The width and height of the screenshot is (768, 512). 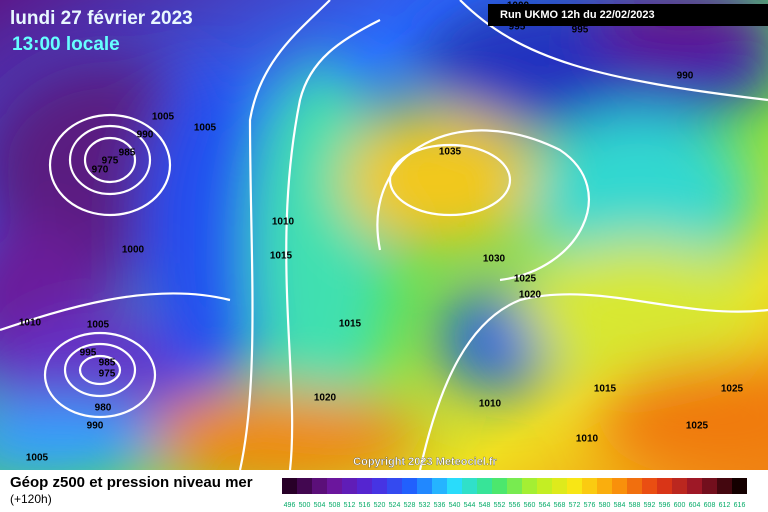 What do you see at coordinates (103, 408) in the screenshot?
I see `isobar-label: 980` at bounding box center [103, 408].